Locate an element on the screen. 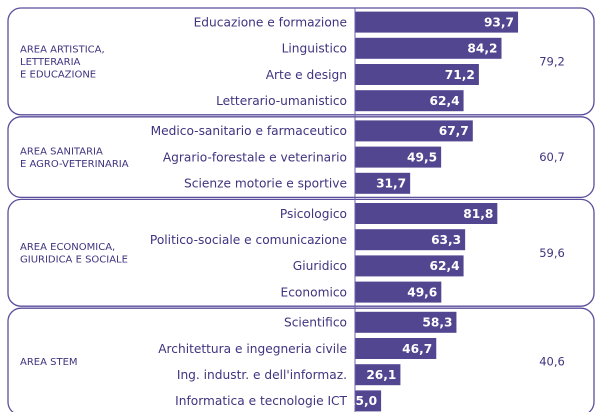  value-label-0-2: 71,2 is located at coordinates (460, 75).